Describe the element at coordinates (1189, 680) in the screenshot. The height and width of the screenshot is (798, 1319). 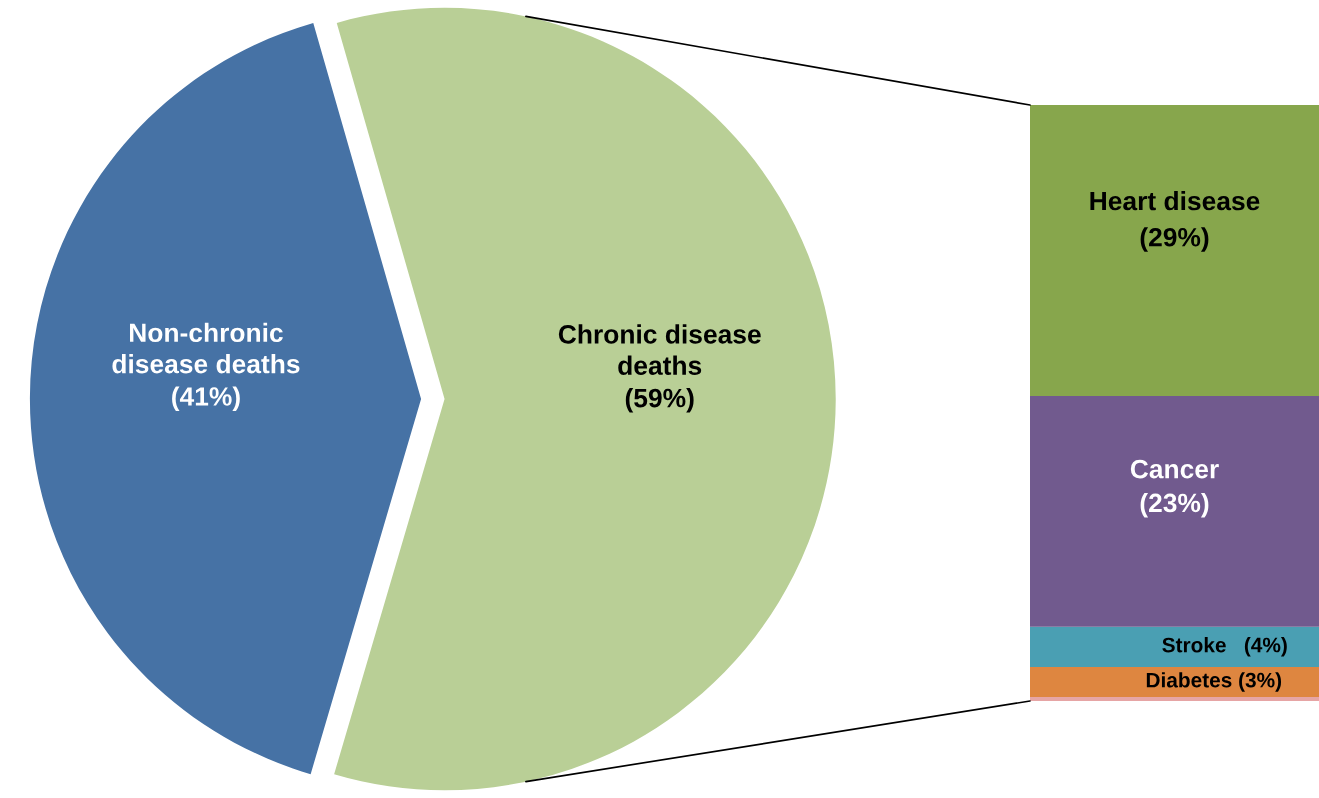
I see `series-label: Diabetes` at that location.